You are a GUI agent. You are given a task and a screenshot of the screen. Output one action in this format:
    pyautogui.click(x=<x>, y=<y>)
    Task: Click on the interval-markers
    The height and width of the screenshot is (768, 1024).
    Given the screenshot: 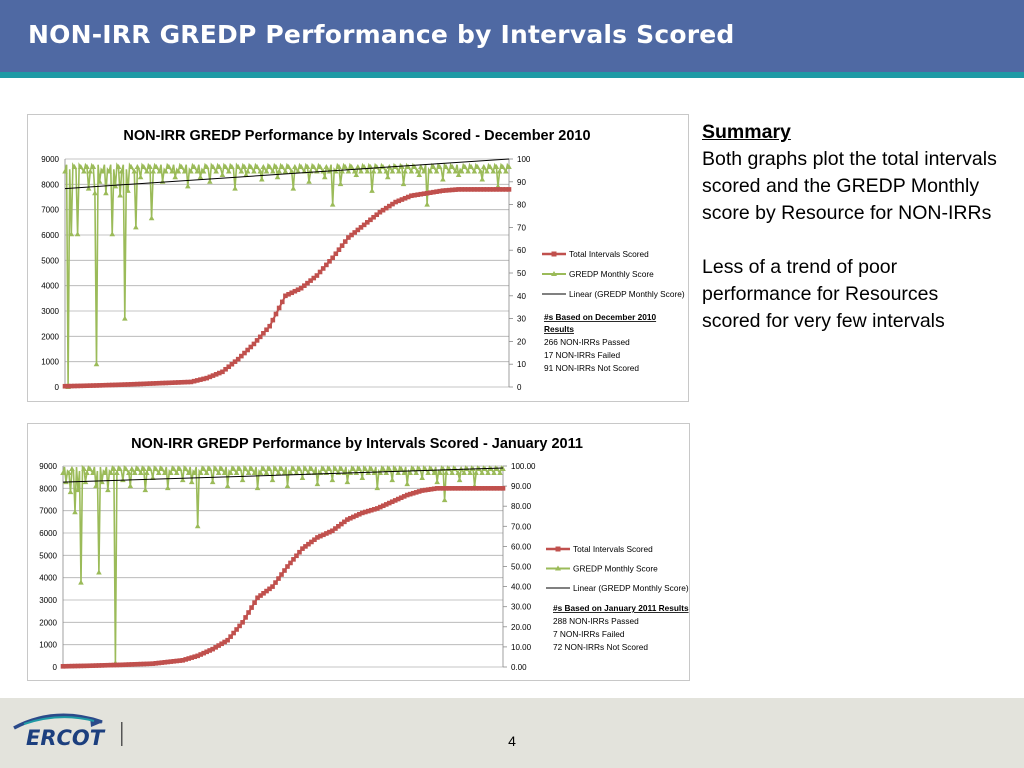 What is the action you would take?
    pyautogui.click(x=287, y=288)
    